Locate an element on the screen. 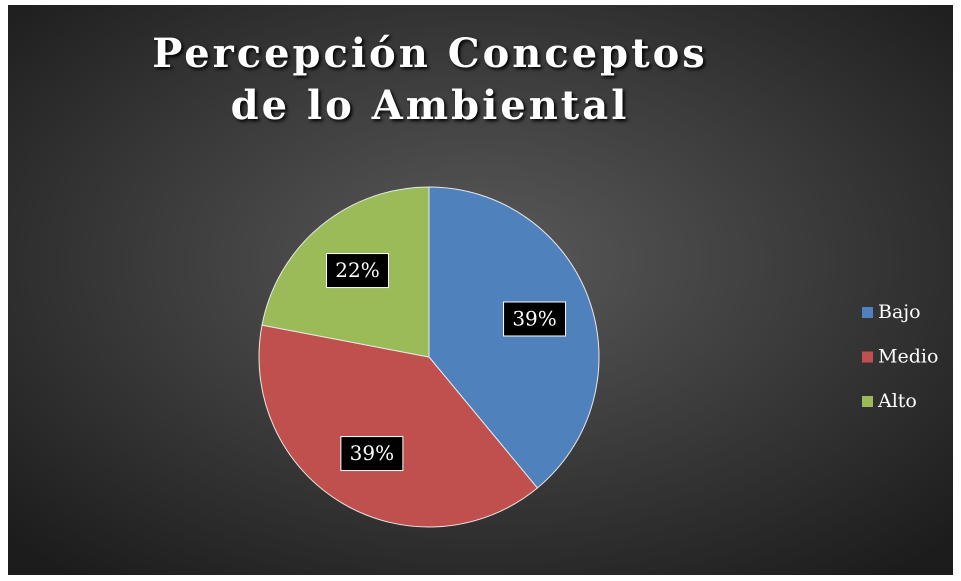 This screenshot has width=961, height=581. chart-title: Percepción Conceptos de lo Ambiental is located at coordinates (430, 79).